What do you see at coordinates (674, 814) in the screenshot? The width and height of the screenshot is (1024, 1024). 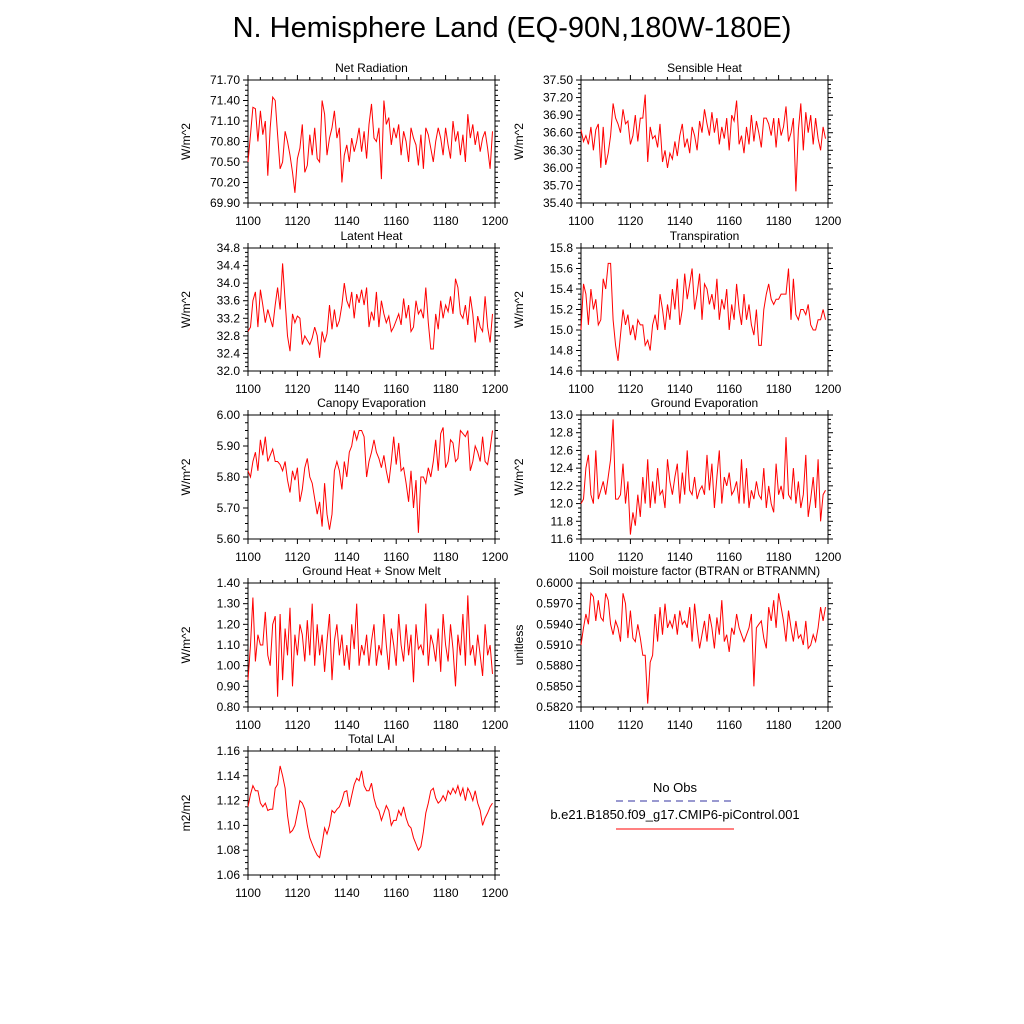 I see `legend-model-label: b.e21.B1850.f09_g17.CMIP6-piControl.001` at bounding box center [674, 814].